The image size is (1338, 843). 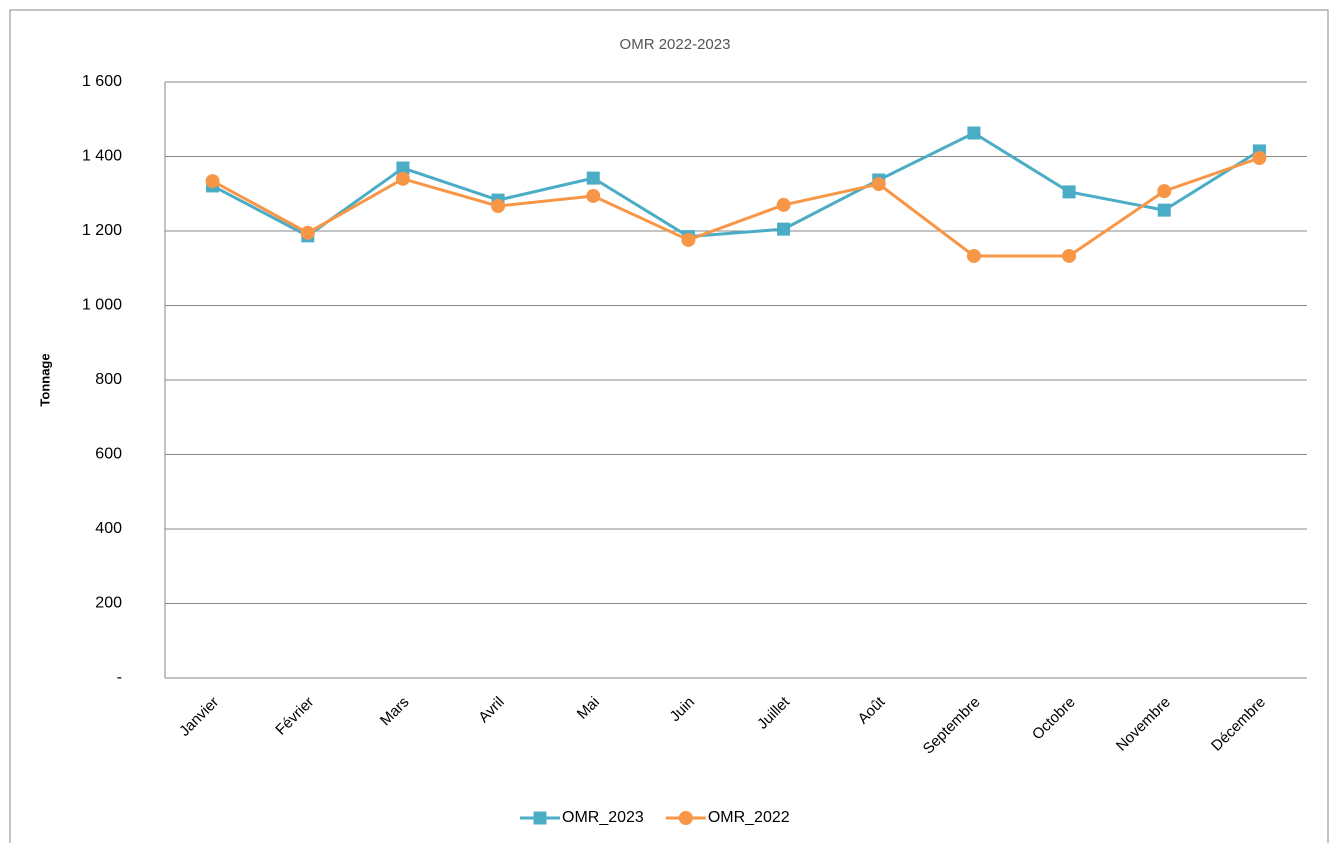 What do you see at coordinates (675, 44) in the screenshot?
I see `chart-title: OMR 2022-2023` at bounding box center [675, 44].